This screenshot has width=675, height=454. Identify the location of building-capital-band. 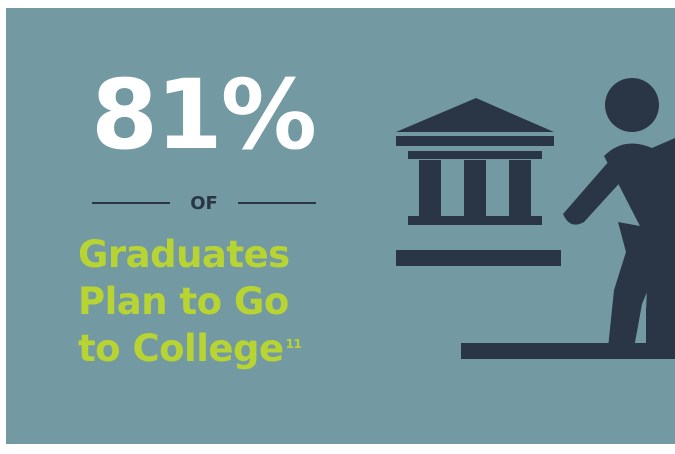
(475, 155).